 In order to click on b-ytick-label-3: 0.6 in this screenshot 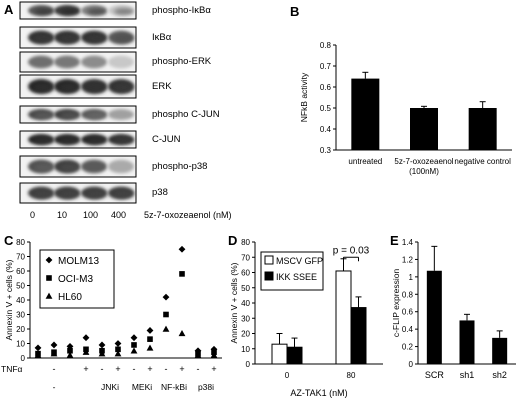, I will do `click(326, 87)`.